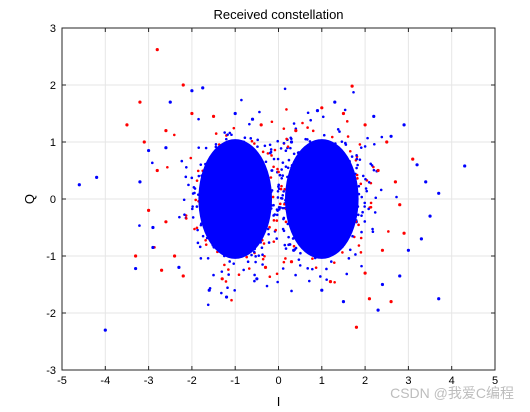 This screenshot has width=530, height=412. What do you see at coordinates (452, 393) in the screenshot?
I see `watermark: CSDN @我爱C编程` at bounding box center [452, 393].